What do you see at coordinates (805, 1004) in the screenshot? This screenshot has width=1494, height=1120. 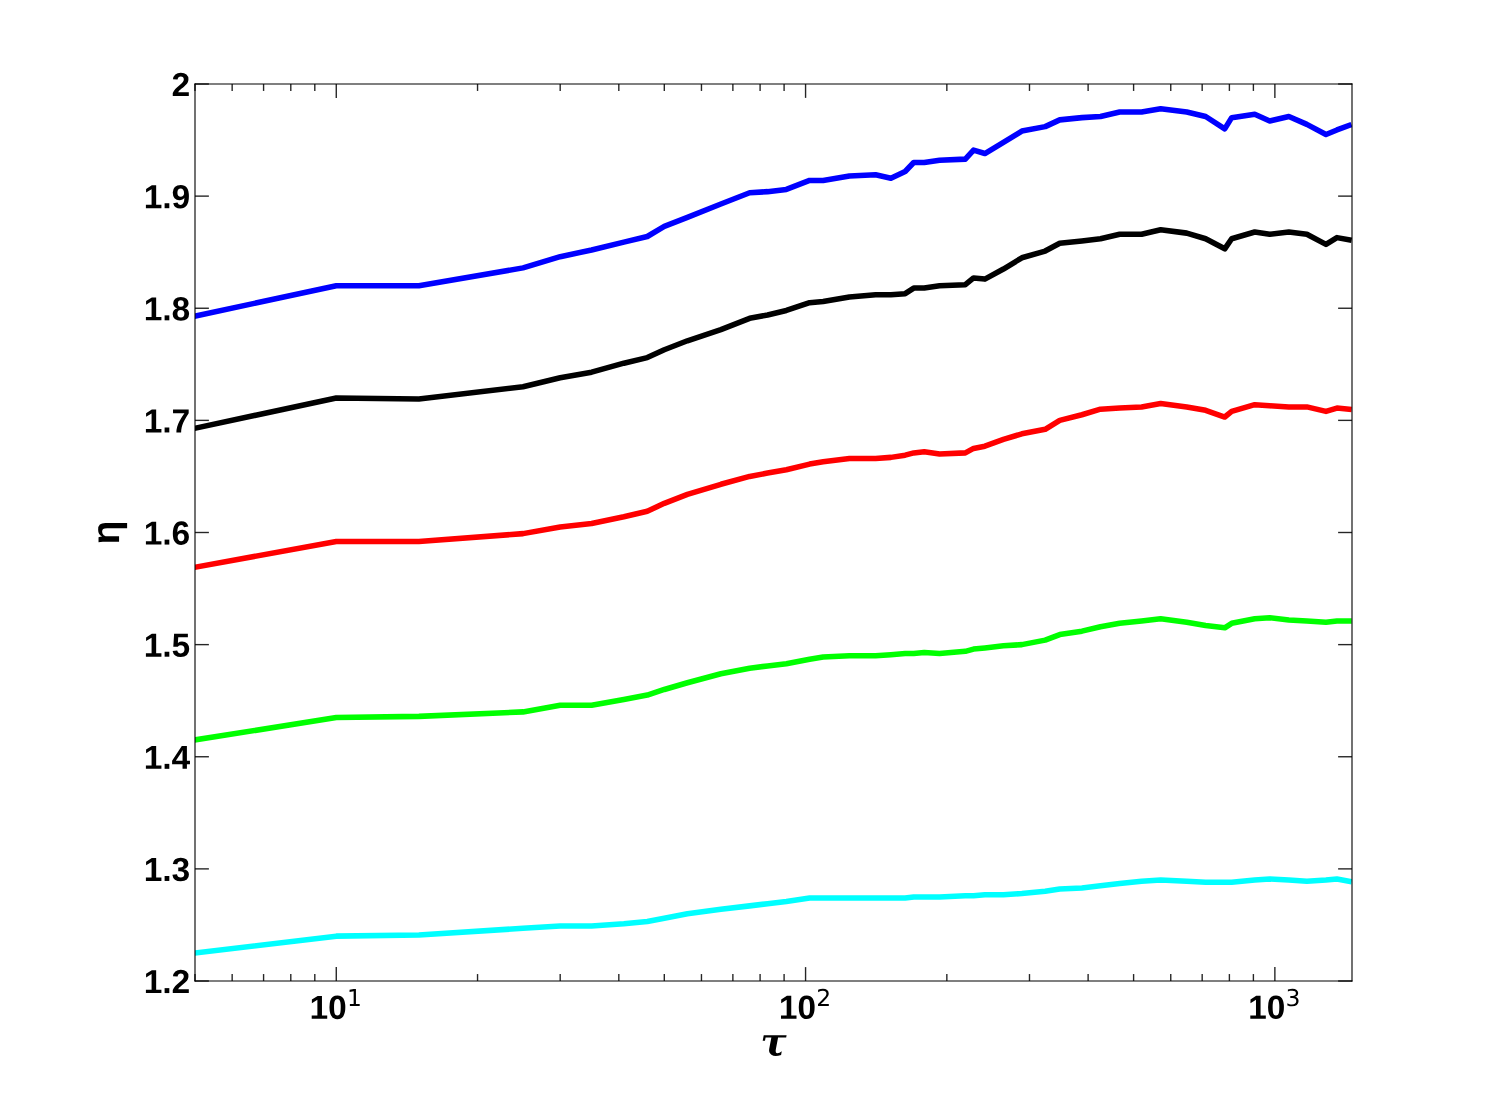 I see `x-tick-label: 10$^{2}$` at bounding box center [805, 1004].